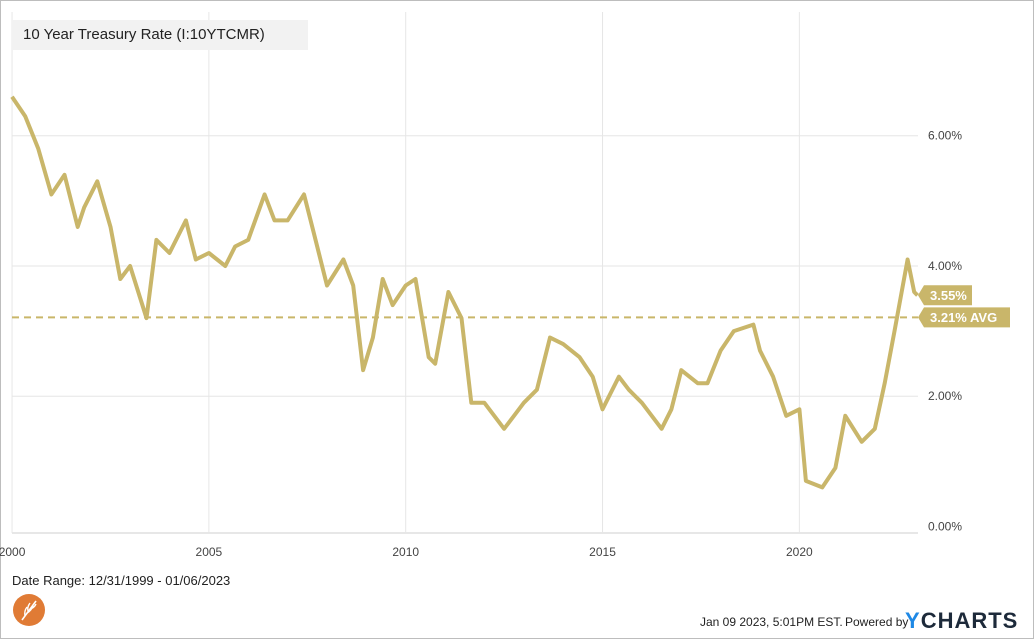  Describe the element at coordinates (13, 552) in the screenshot. I see `x-tick-label: 2000` at that location.